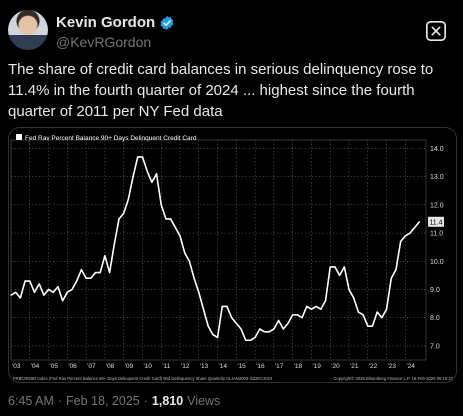 The width and height of the screenshot is (463, 416). I want to click on last-value-badge-bg, so click(436, 221).